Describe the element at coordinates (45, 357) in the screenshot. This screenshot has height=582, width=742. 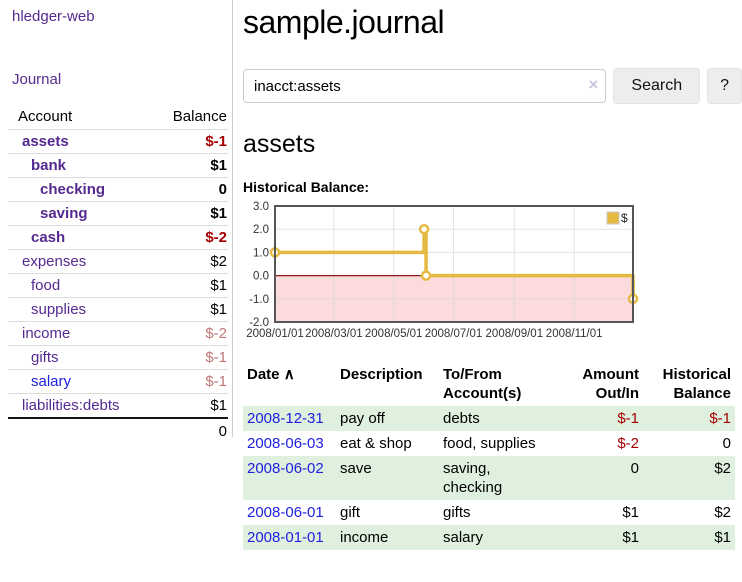
I see `account-link: gifts` at that location.